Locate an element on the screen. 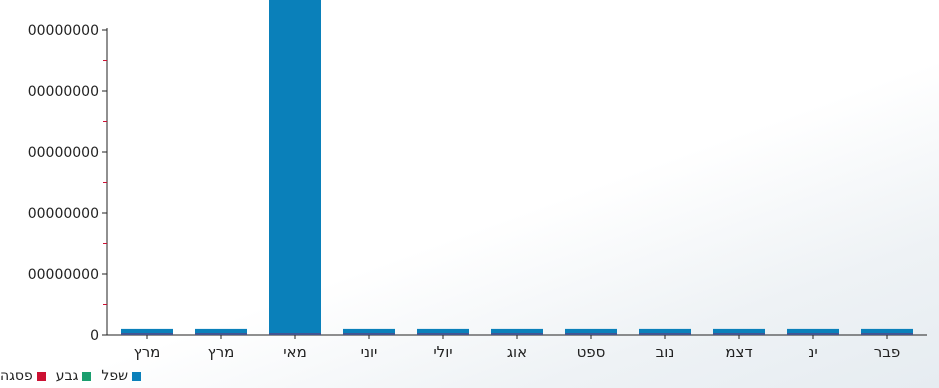  x-tick-label: מאי is located at coordinates (295, 352).